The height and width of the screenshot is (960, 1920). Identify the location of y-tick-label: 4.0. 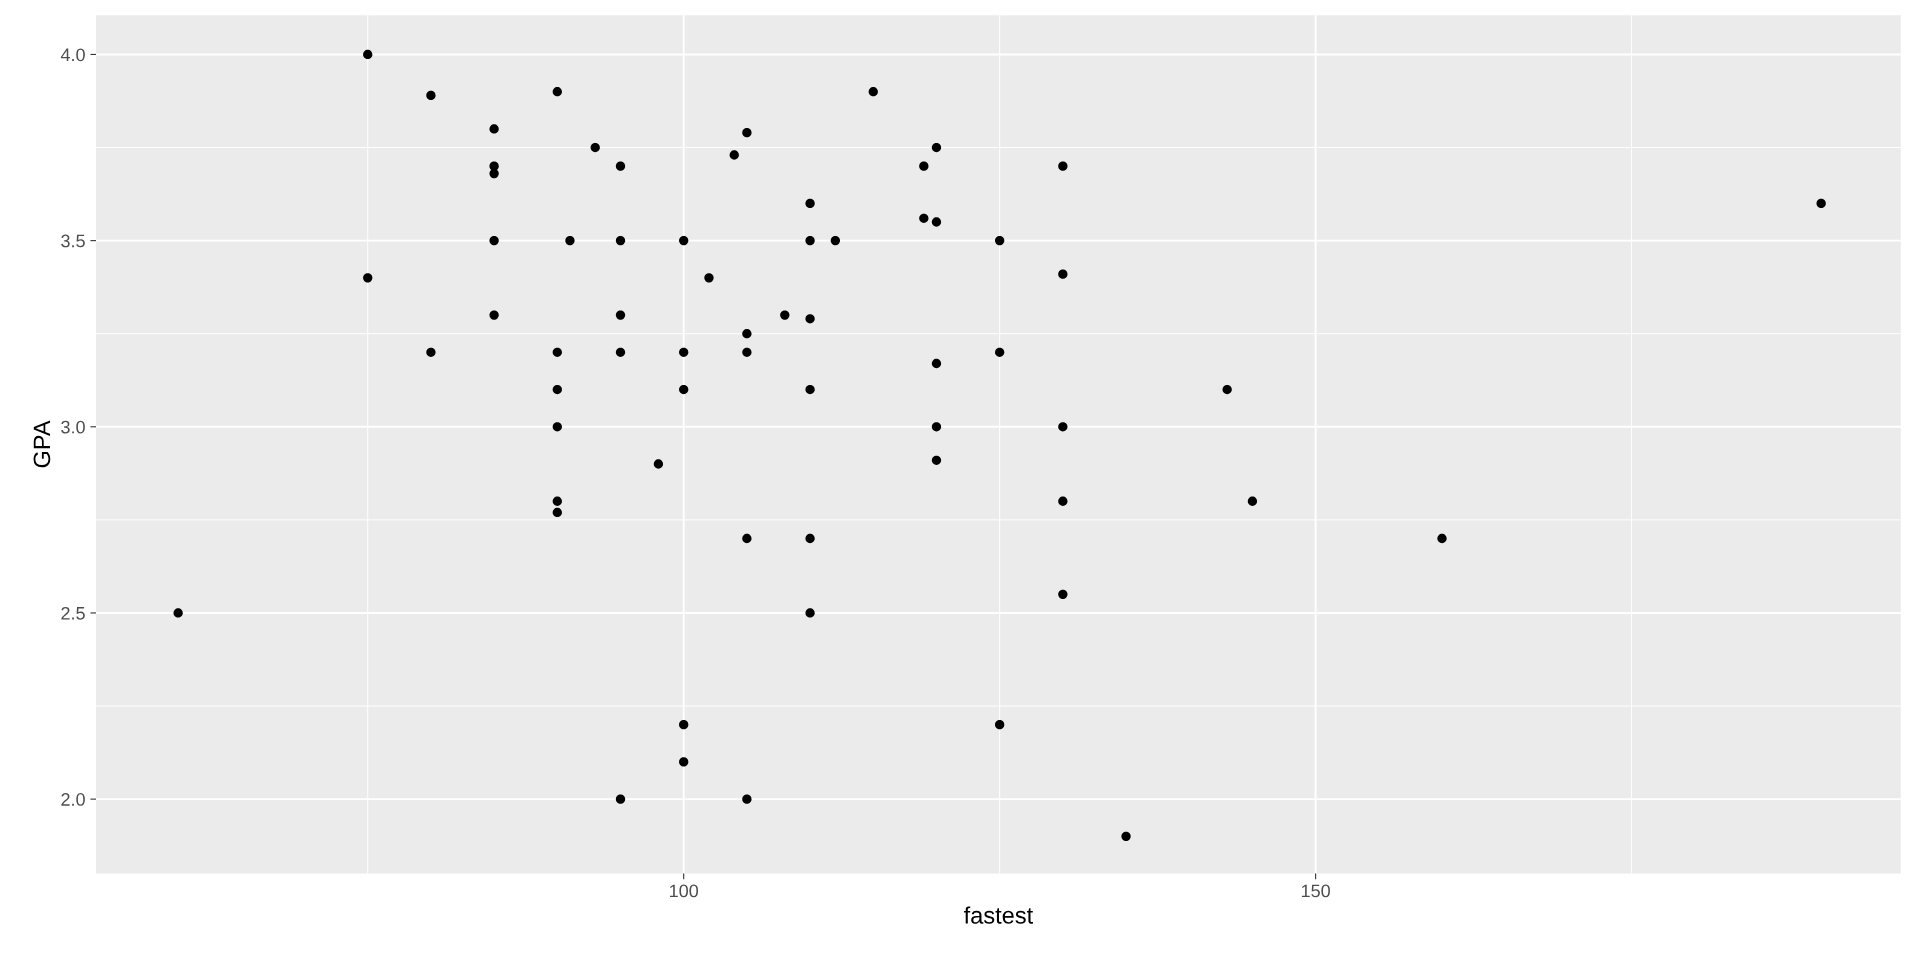
(72, 55).